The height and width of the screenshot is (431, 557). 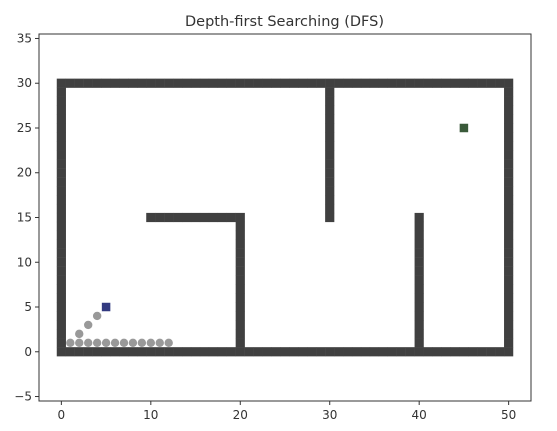 What do you see at coordinates (419, 415) in the screenshot?
I see `x-tick-label: 40` at bounding box center [419, 415].